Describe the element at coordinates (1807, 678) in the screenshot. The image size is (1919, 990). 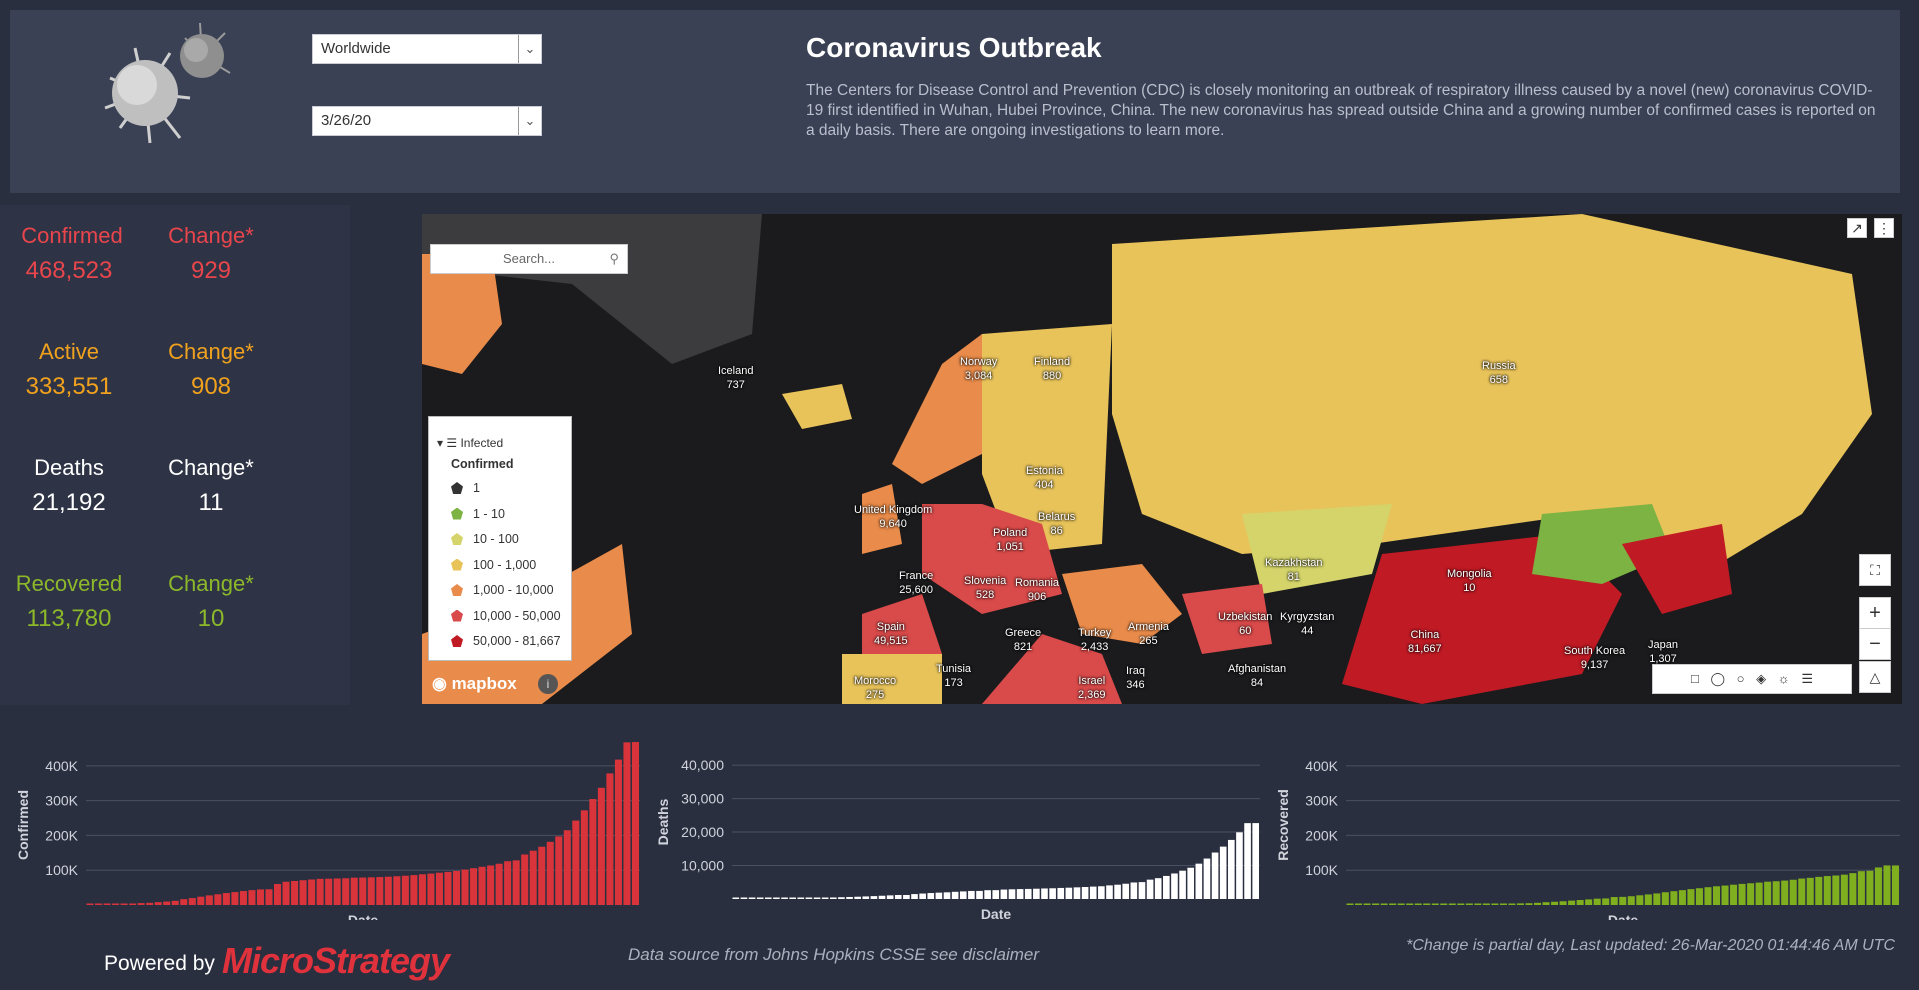
I see `list-icon: ☰` at that location.